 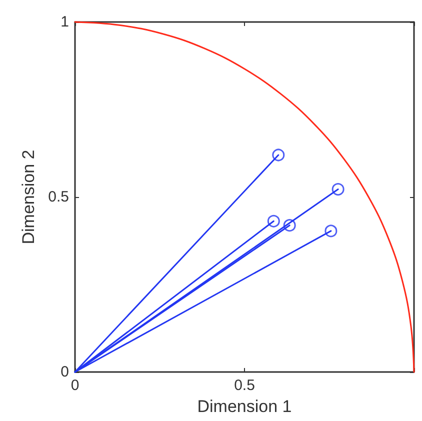 I want to click on x-axis-title: Dimension 1, so click(x=244, y=406).